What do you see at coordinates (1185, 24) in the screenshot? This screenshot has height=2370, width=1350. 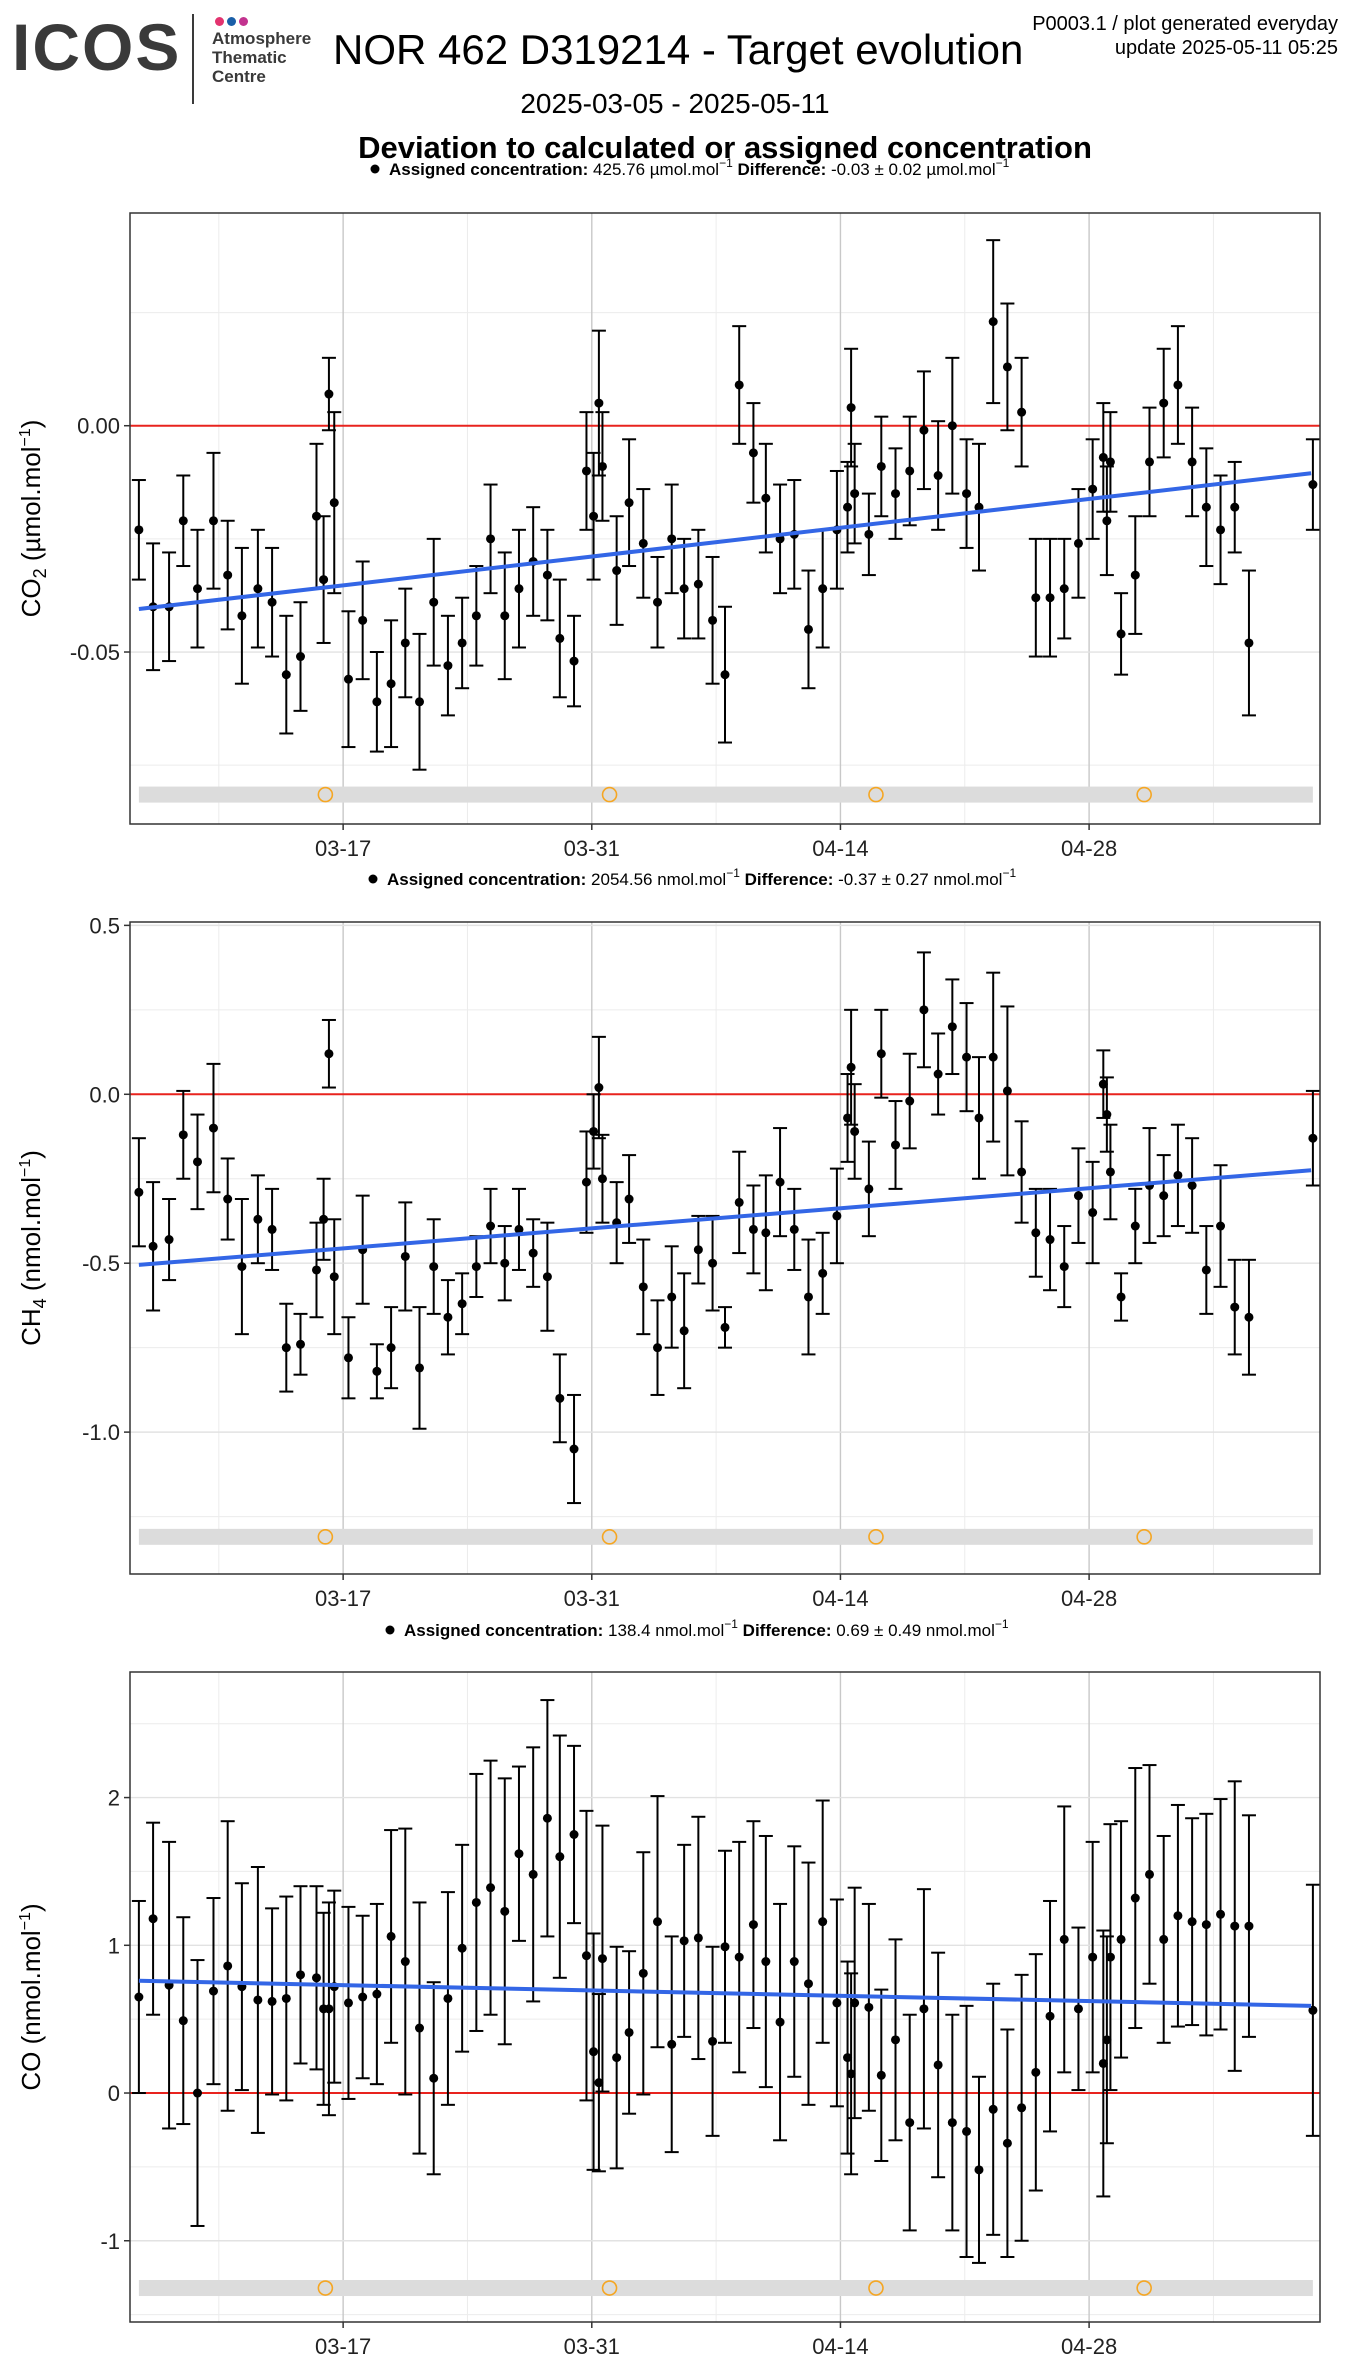 I see `plot-code: P0003.1 / plot generated everyday` at bounding box center [1185, 24].